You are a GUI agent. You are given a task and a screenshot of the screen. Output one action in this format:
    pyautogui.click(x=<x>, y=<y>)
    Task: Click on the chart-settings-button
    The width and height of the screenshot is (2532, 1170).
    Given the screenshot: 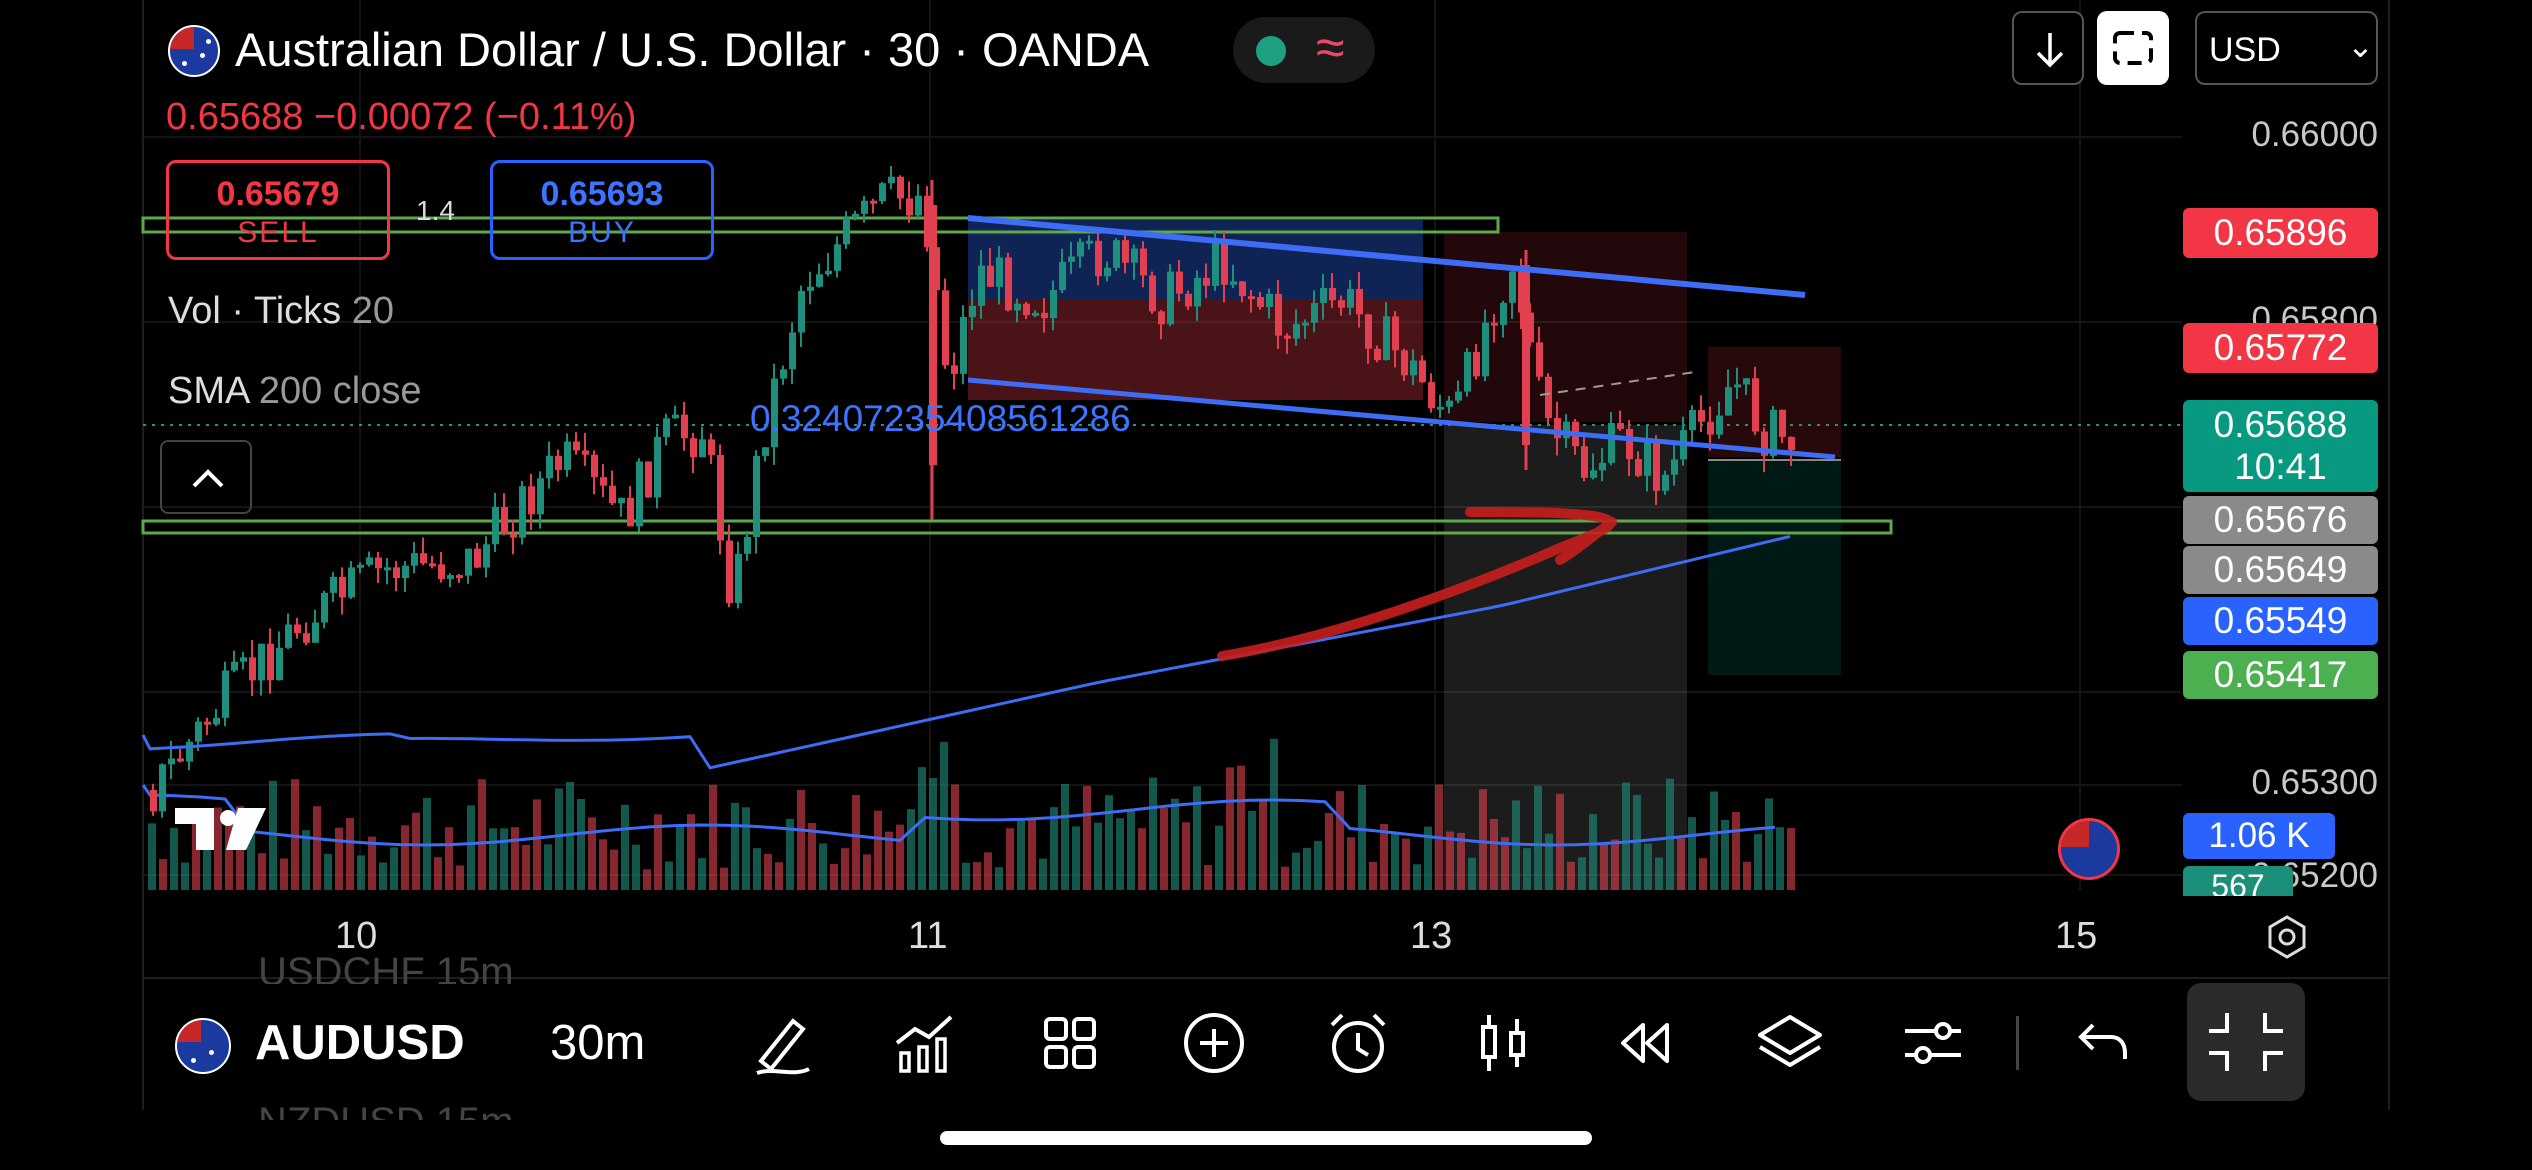 What is the action you would take?
    pyautogui.click(x=2287, y=939)
    